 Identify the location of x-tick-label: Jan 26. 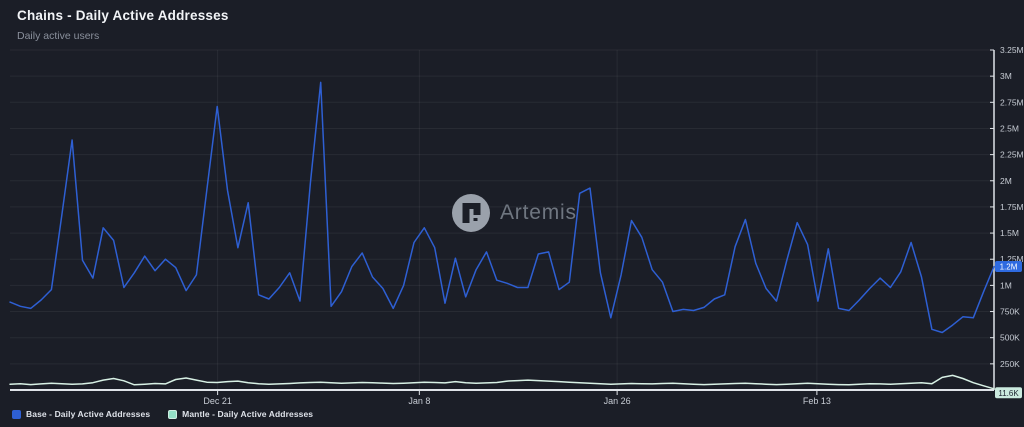
(617, 401).